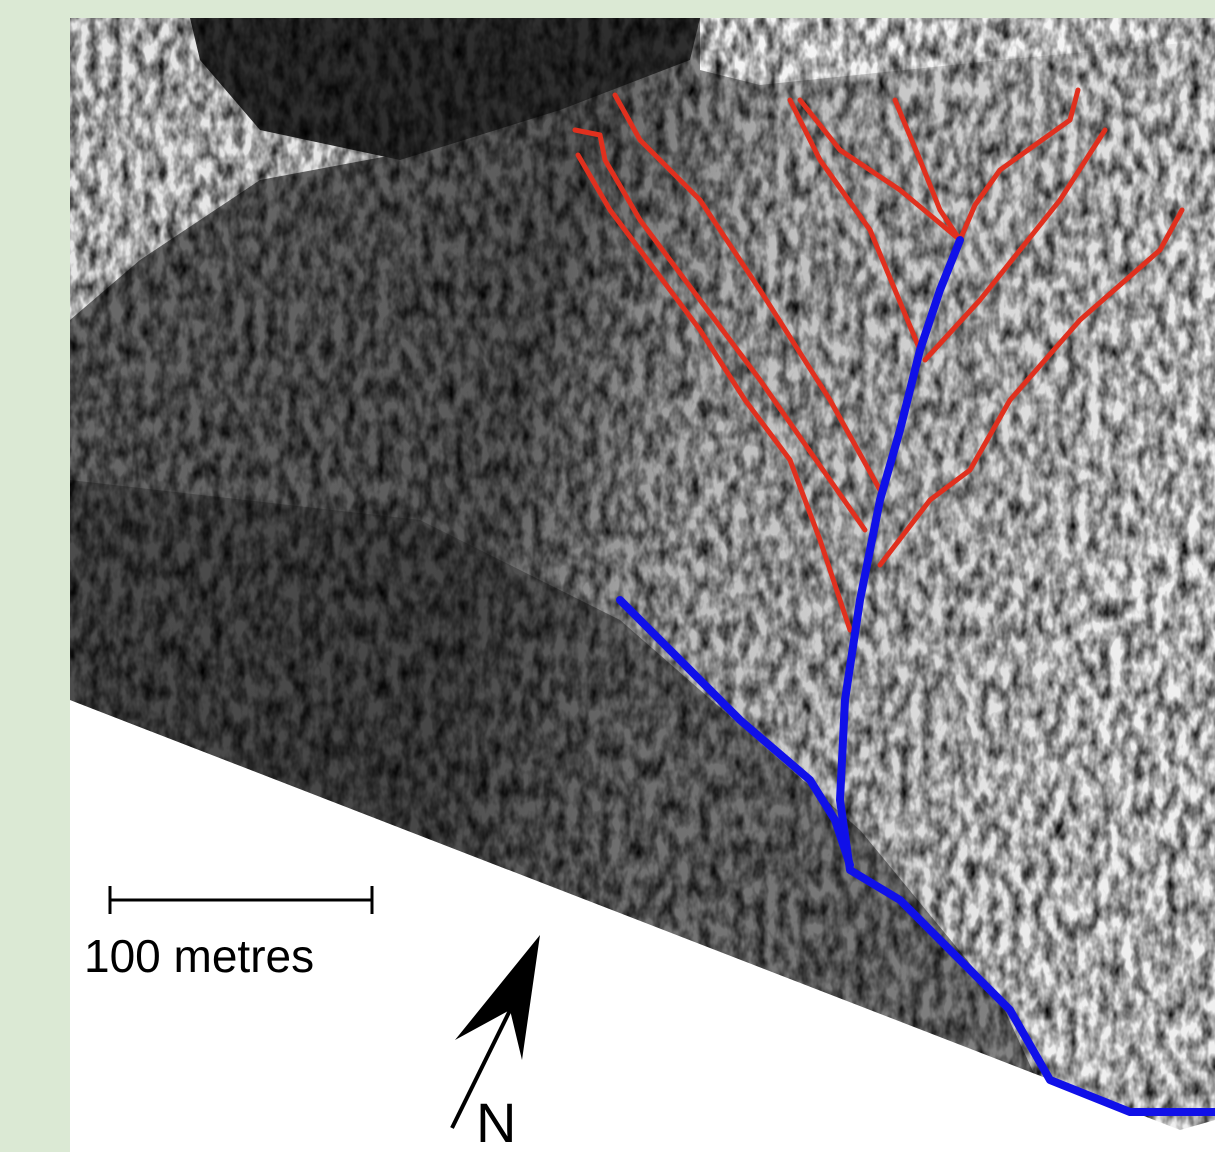 The height and width of the screenshot is (1152, 1215). Describe the element at coordinates (735, 732) in the screenshot. I see `side-stream` at that location.